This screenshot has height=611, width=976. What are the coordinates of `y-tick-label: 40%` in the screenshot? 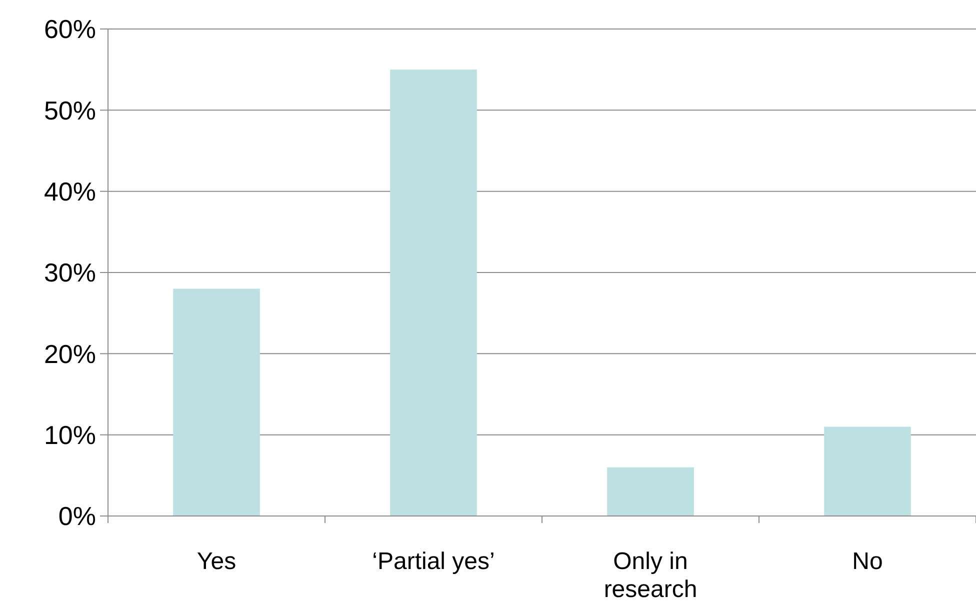 It's located at (70, 191).